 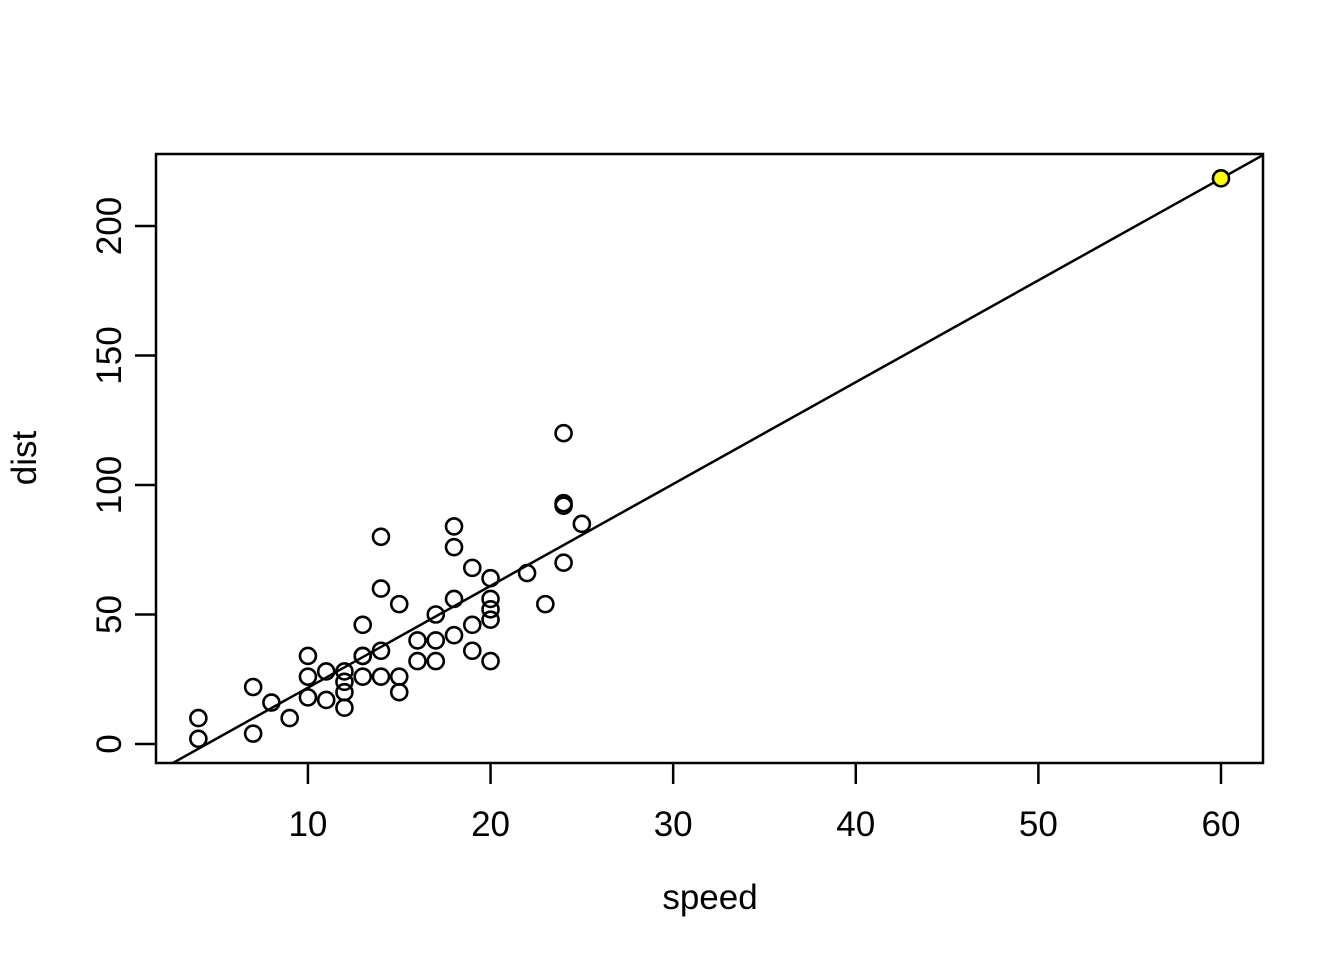 I want to click on y-tick-label: 150, so click(x=109, y=355).